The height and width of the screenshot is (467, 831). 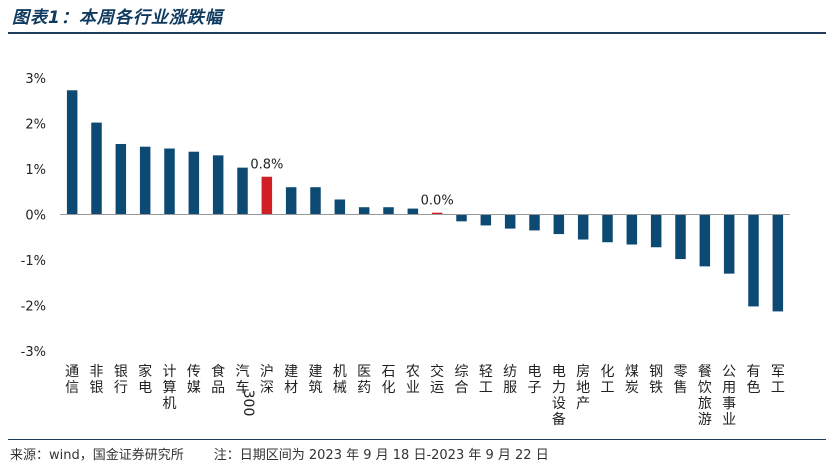 What do you see at coordinates (291, 388) in the screenshot?
I see `x-tick-label: 材` at bounding box center [291, 388].